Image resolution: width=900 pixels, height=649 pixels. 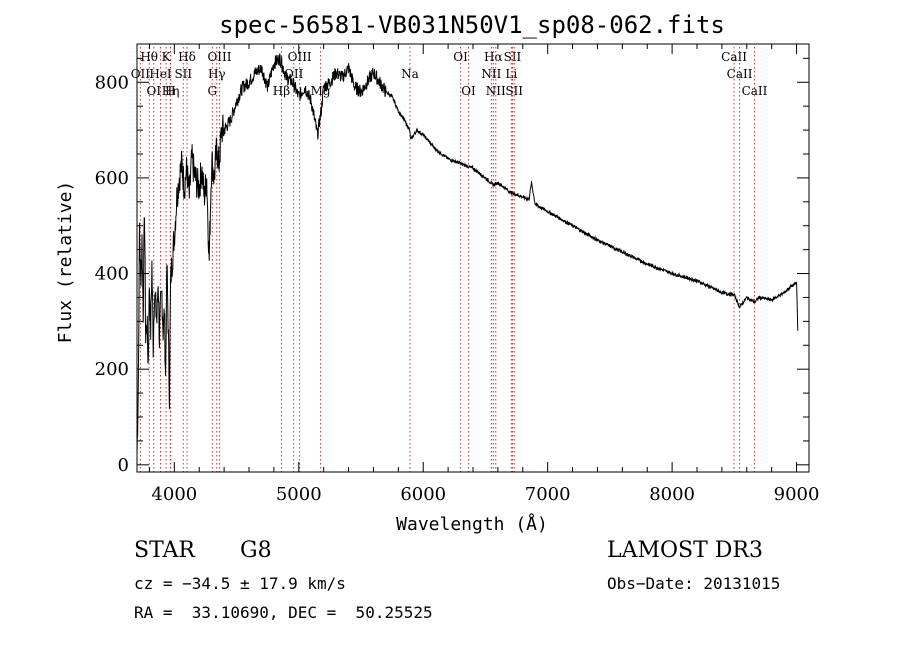 What do you see at coordinates (299, 494) in the screenshot?
I see `x-tick-label: 5000` at bounding box center [299, 494].